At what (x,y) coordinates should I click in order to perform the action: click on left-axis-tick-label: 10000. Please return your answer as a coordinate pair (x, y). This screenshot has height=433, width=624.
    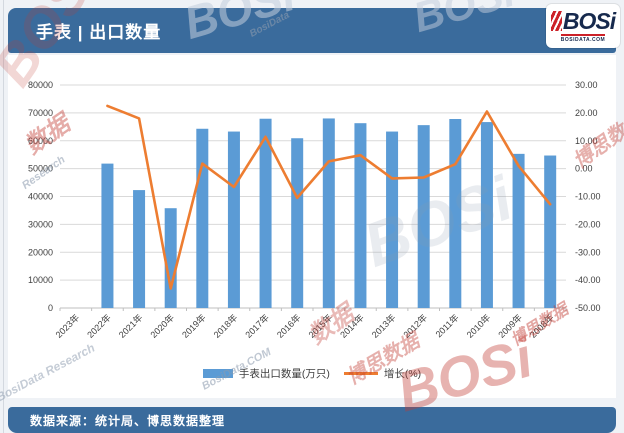
    Looking at the image, I should click on (40, 280).